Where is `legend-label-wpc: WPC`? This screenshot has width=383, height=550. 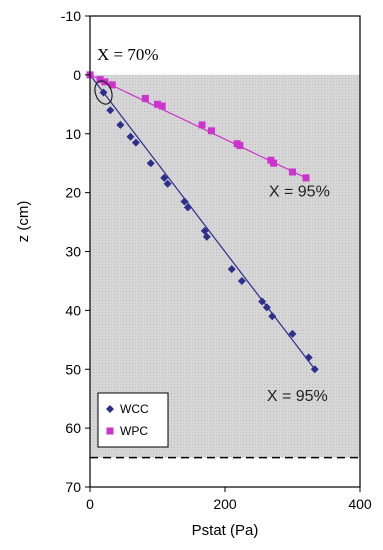
legend-label-wpc: WPC is located at coordinates (134, 431).